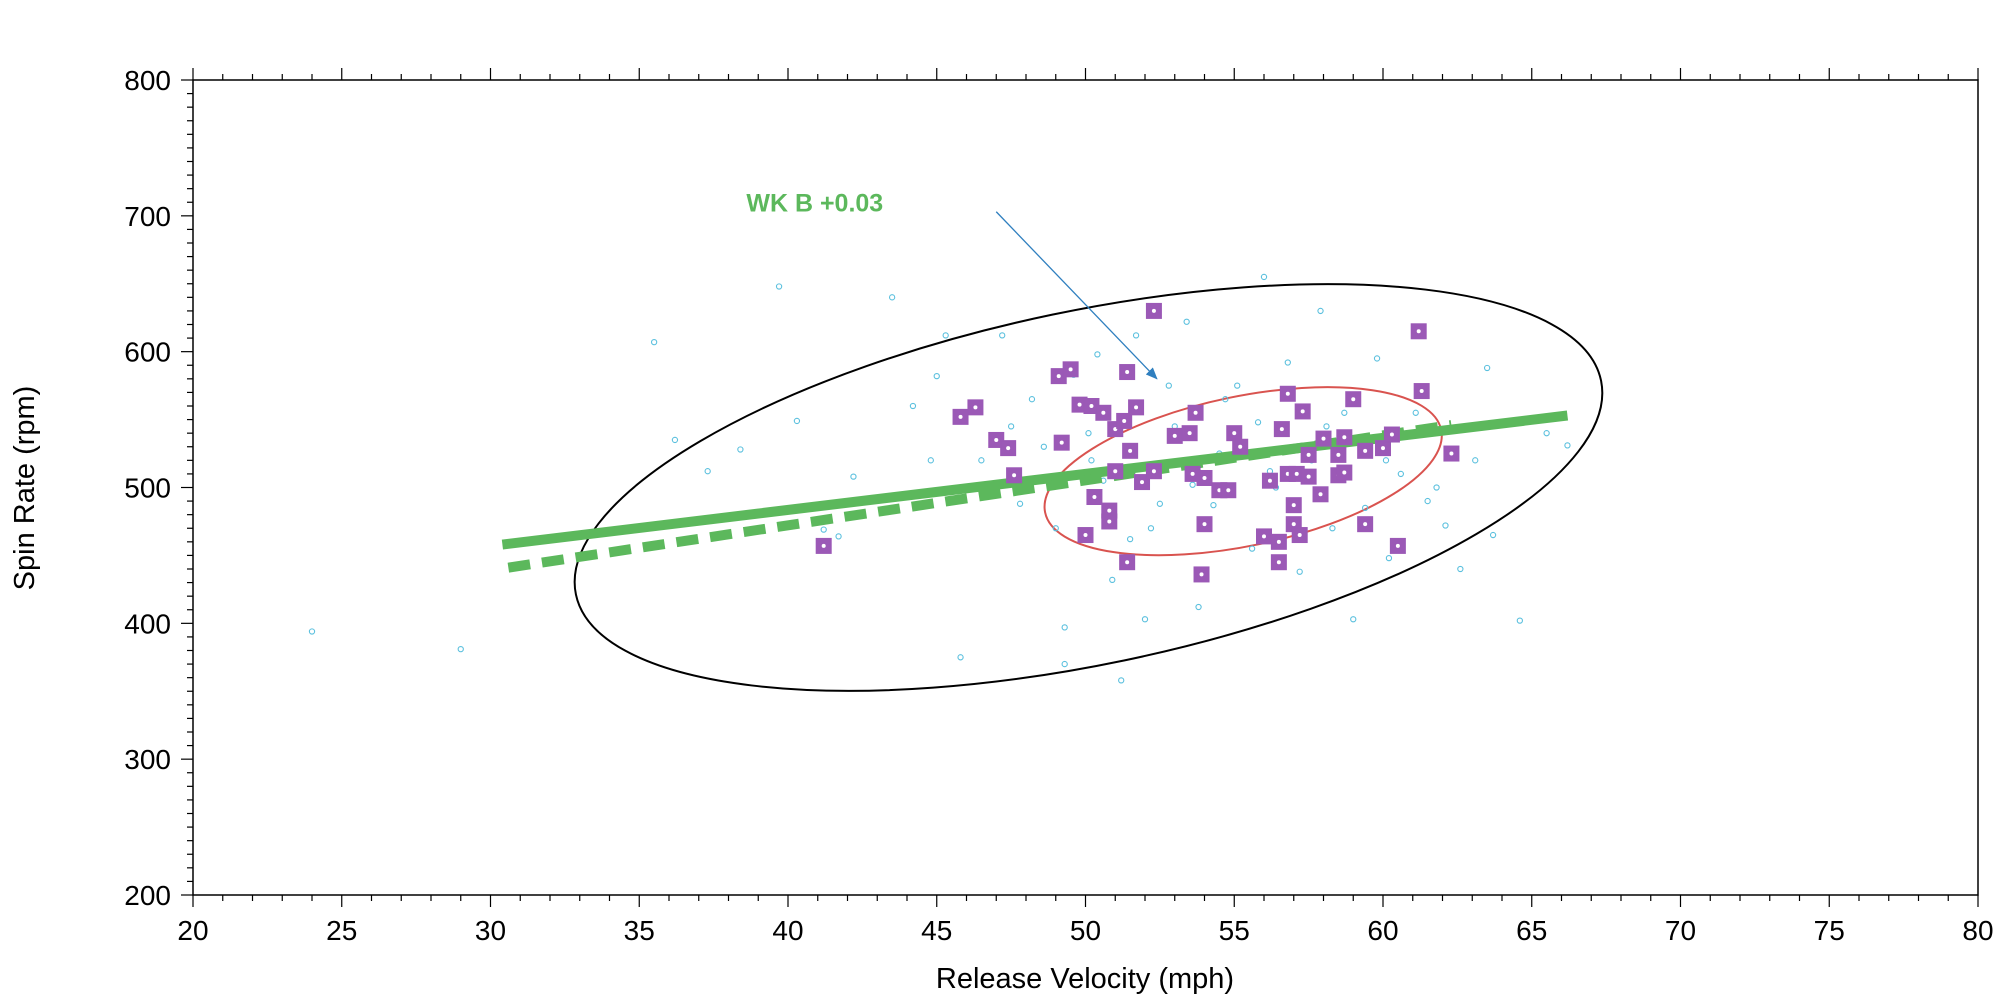 The width and height of the screenshot is (2012, 1004). What do you see at coordinates (1085, 930) in the screenshot?
I see `x-tick-label: 50` at bounding box center [1085, 930].